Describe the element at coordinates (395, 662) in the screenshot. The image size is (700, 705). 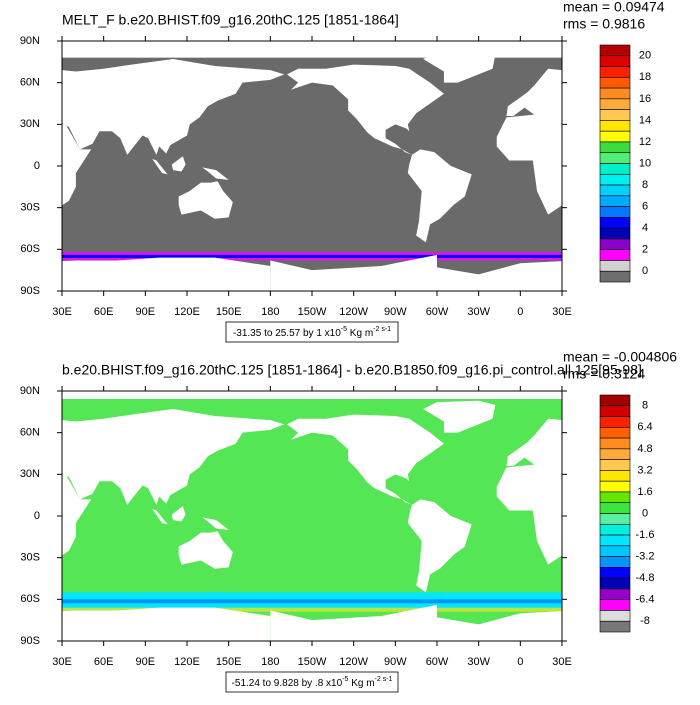
I see `lon-label: 90W` at that location.